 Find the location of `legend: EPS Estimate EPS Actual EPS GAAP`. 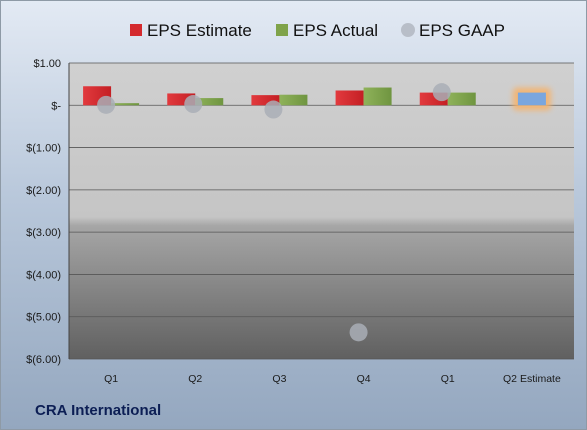

legend: EPS Estimate EPS Actual EPS GAAP is located at coordinates (317, 30).